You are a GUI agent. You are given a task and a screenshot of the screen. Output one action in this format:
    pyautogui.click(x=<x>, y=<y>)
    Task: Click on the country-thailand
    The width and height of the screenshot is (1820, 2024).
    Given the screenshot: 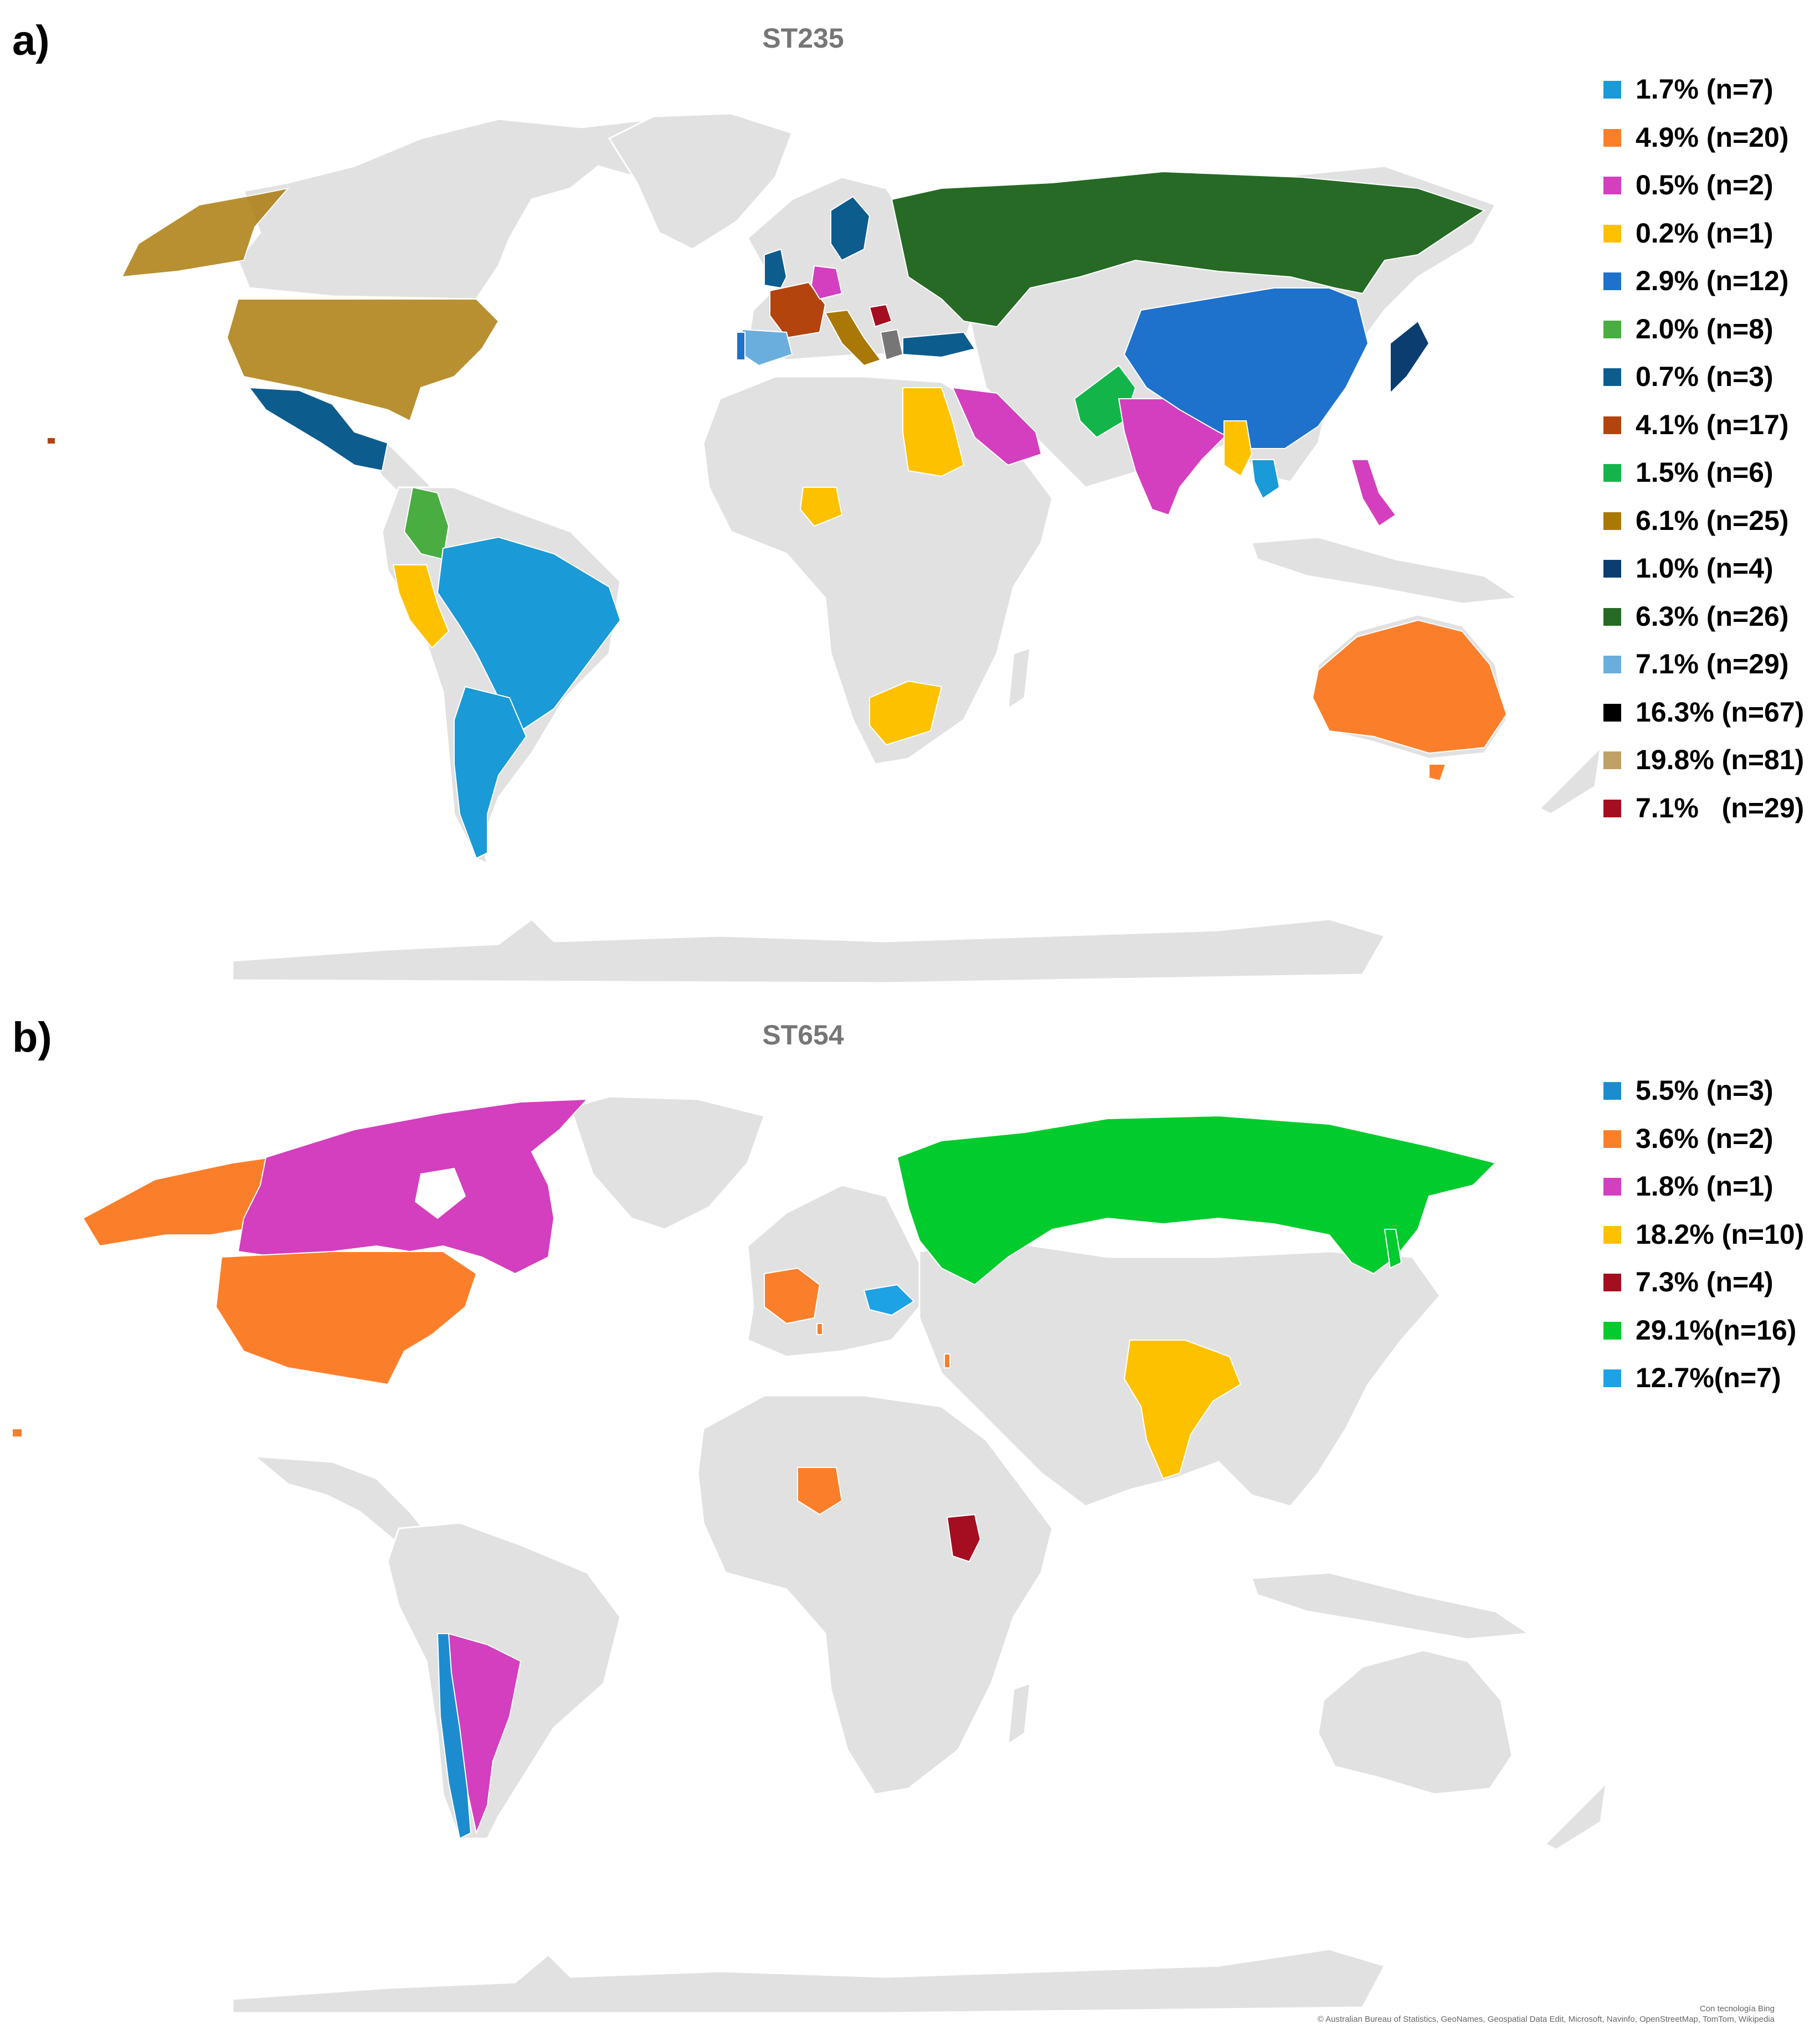 What is the action you would take?
    pyautogui.click(x=1266, y=479)
    